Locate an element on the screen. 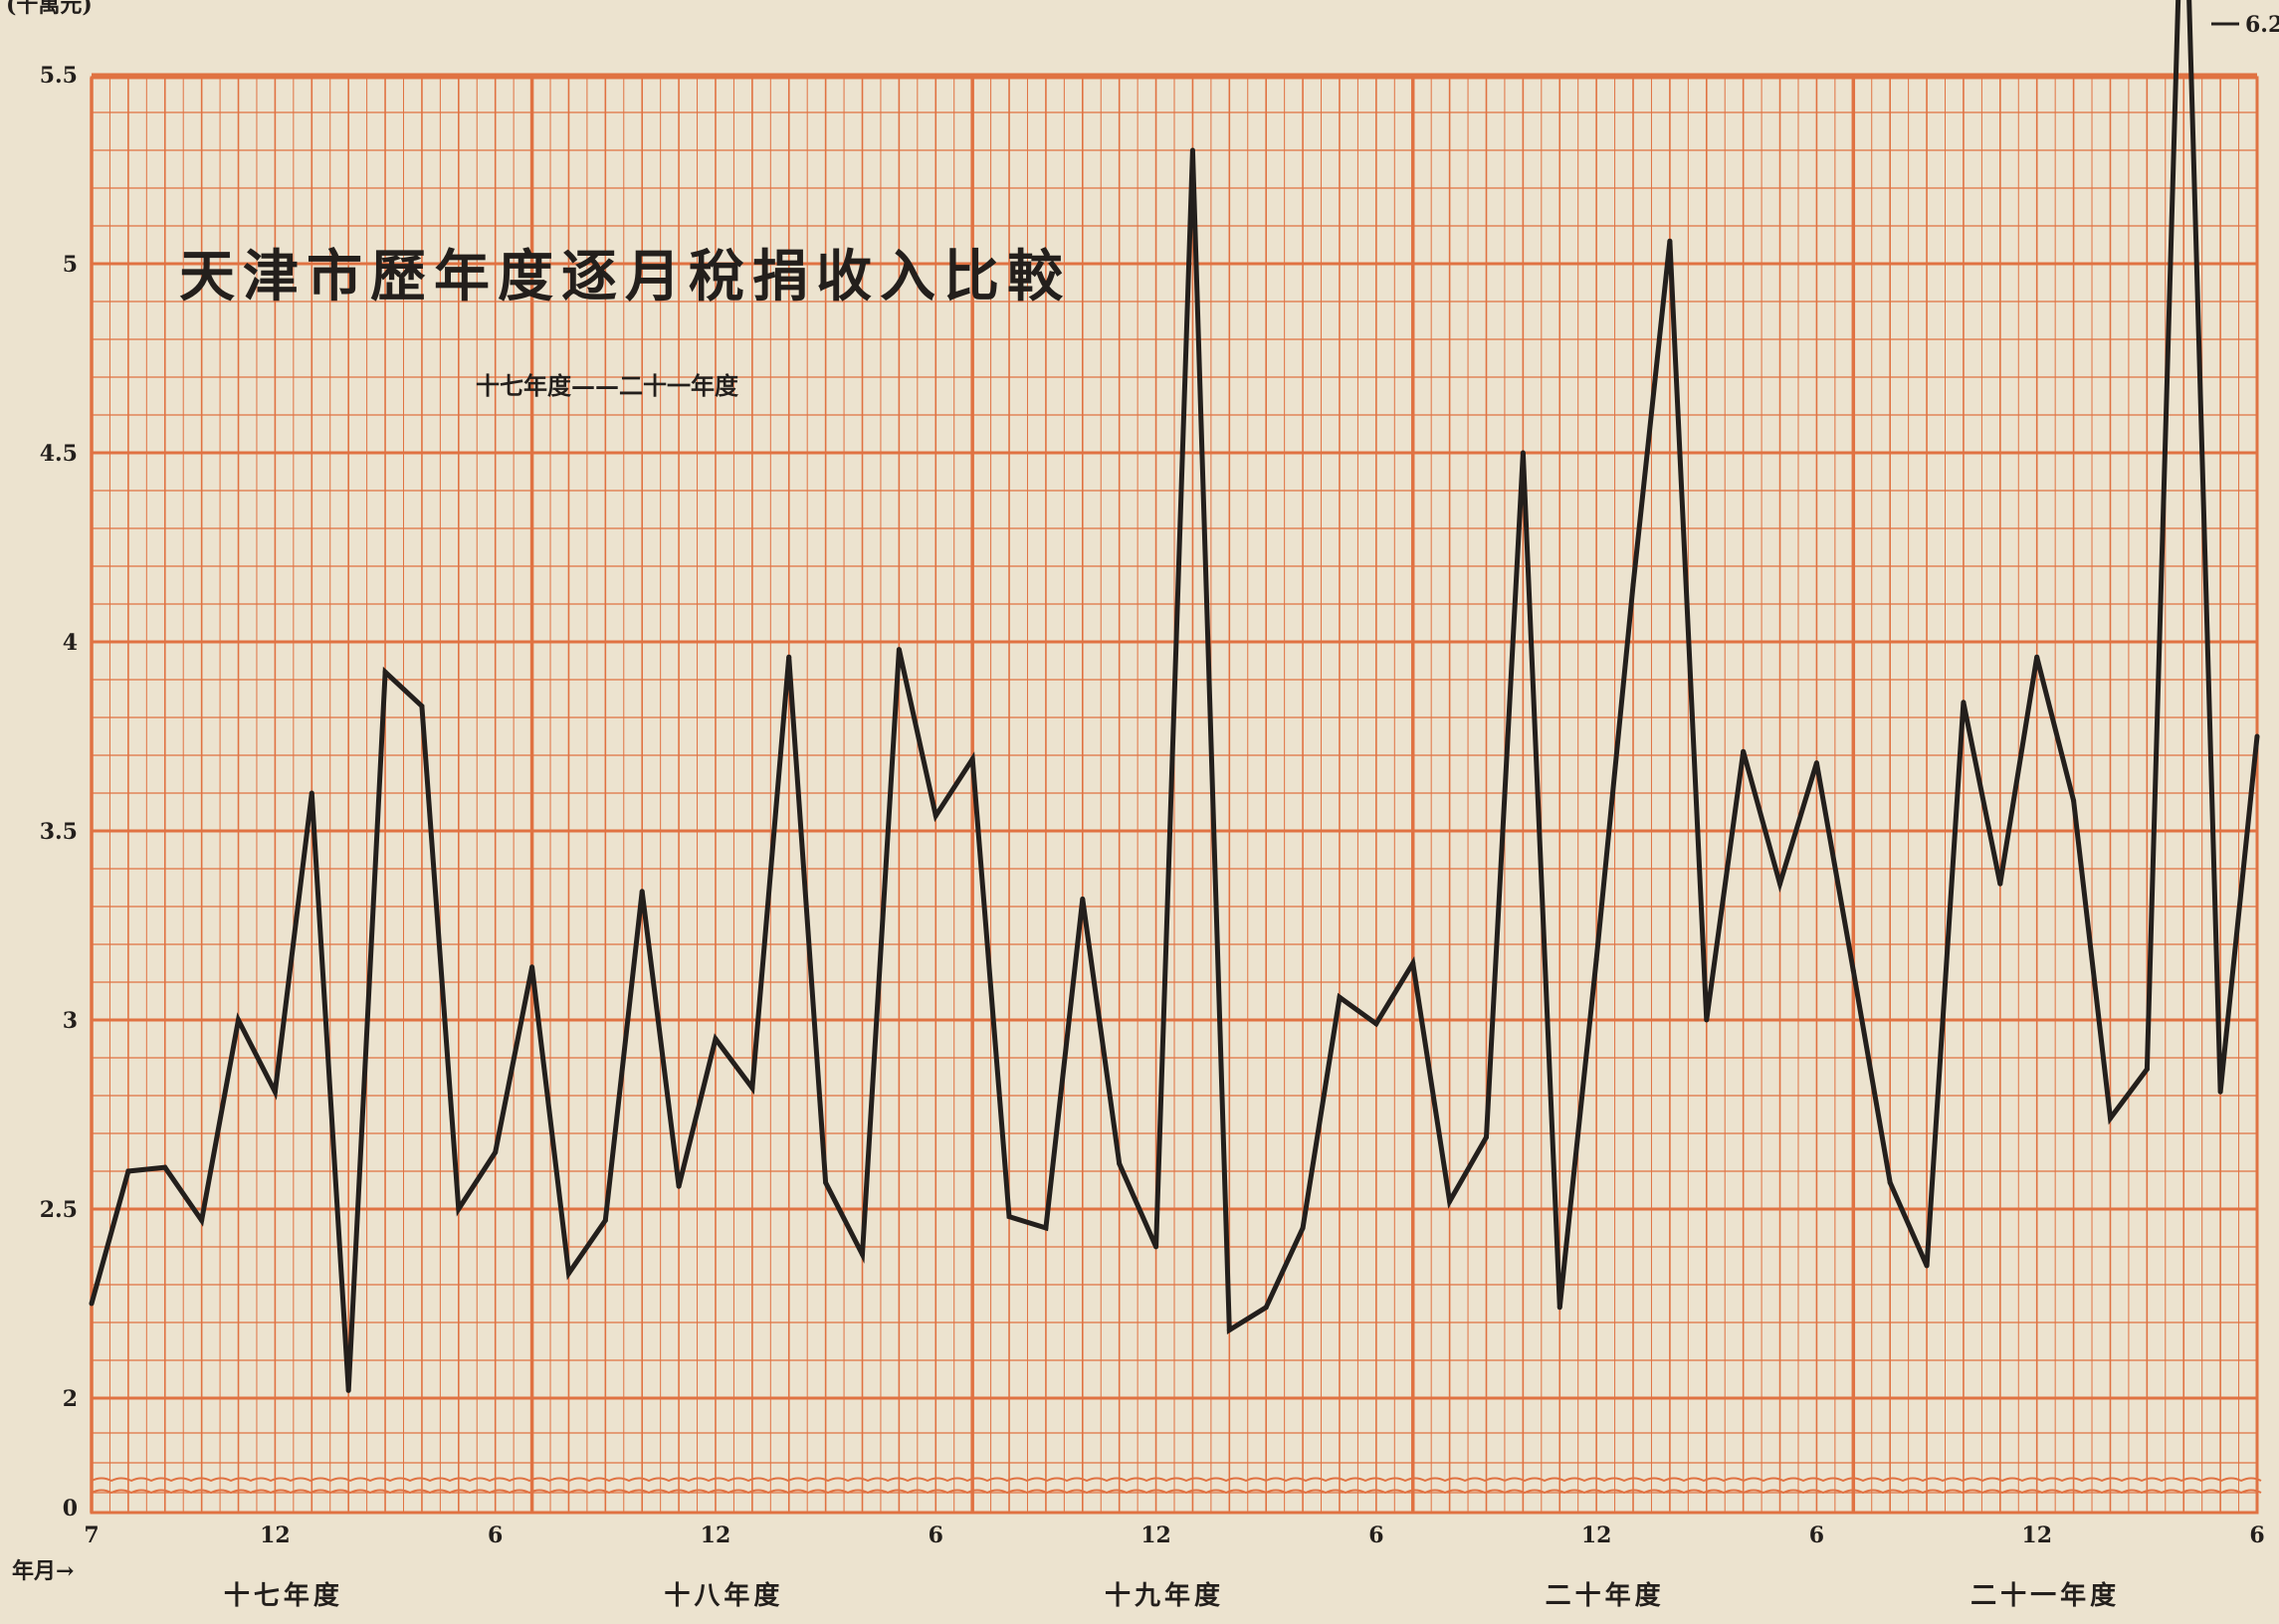  peak-annotation: 6.2 is located at coordinates (2262, 25).